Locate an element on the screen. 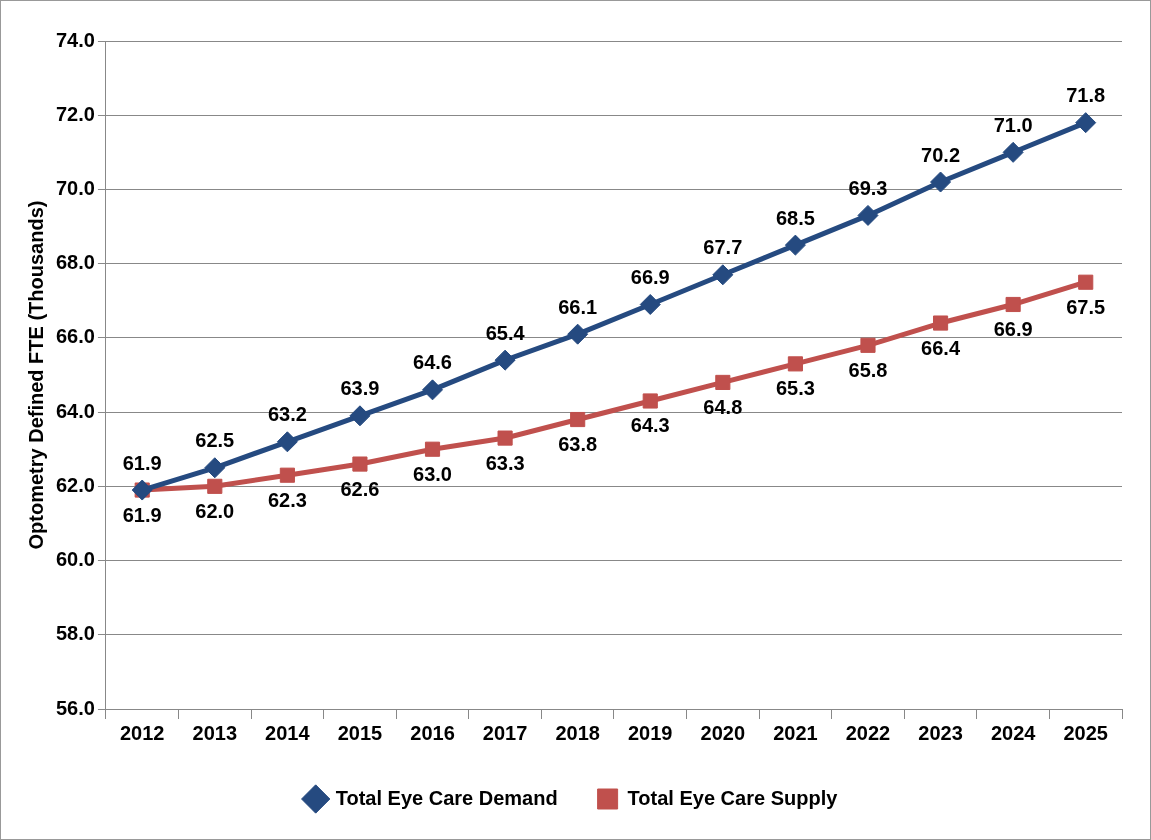  x-tick-label: 2023 is located at coordinates (940, 732).